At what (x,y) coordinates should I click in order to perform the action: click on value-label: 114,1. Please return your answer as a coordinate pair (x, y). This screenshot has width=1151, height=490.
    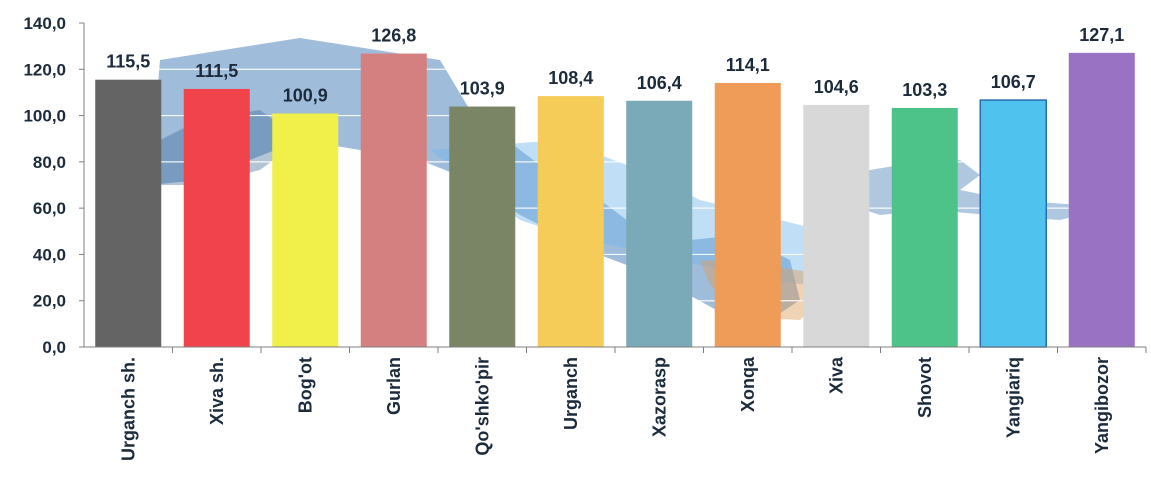
    Looking at the image, I should click on (748, 65).